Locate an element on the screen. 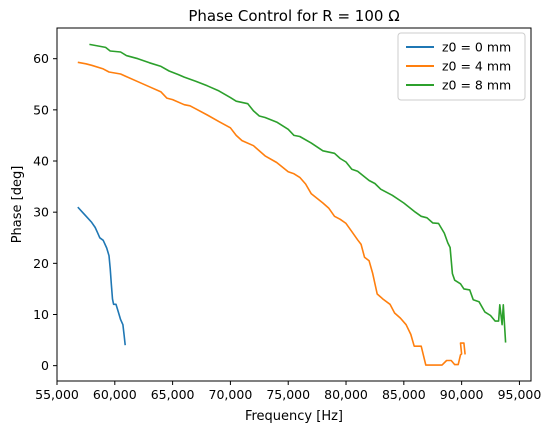  y-tick-label: 40 is located at coordinates (41, 161).